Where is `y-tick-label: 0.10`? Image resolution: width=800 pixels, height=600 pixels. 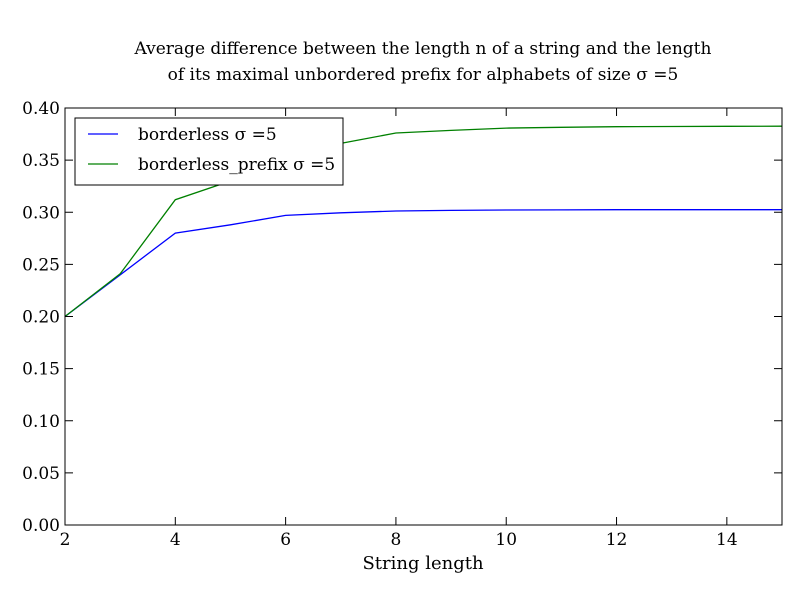
y-tick-label: 0.10 is located at coordinates (41, 422).